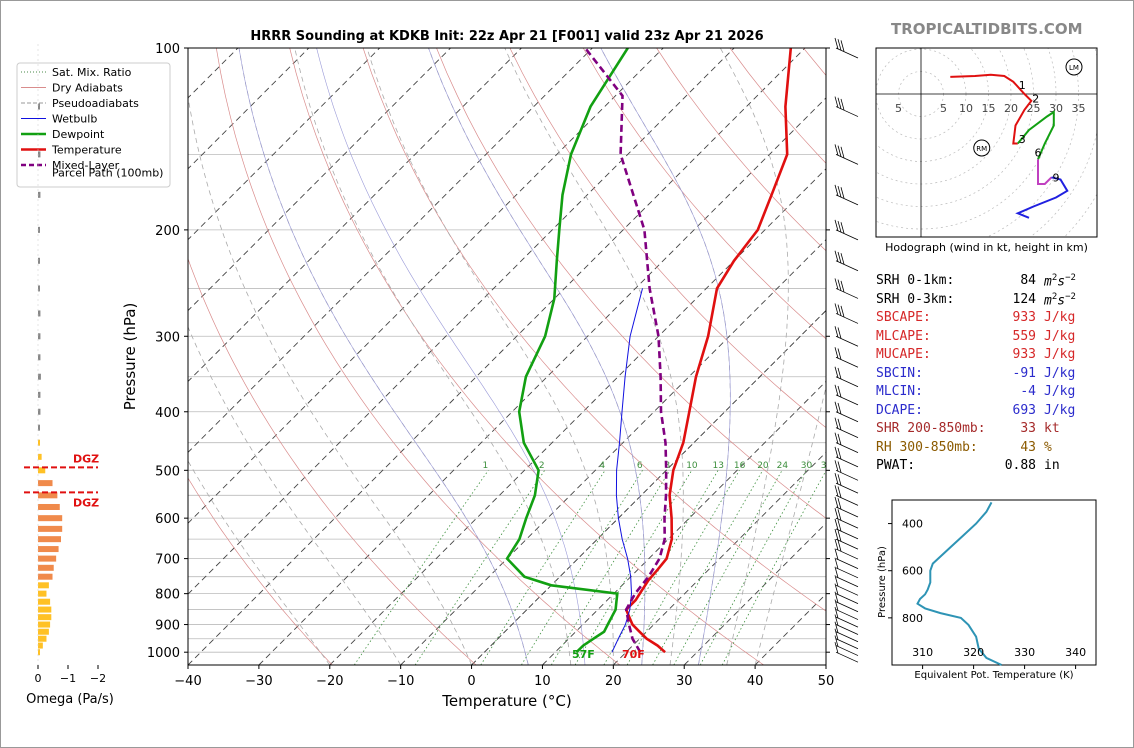  I want to click on index-label: SBCIN:, so click(899, 373).